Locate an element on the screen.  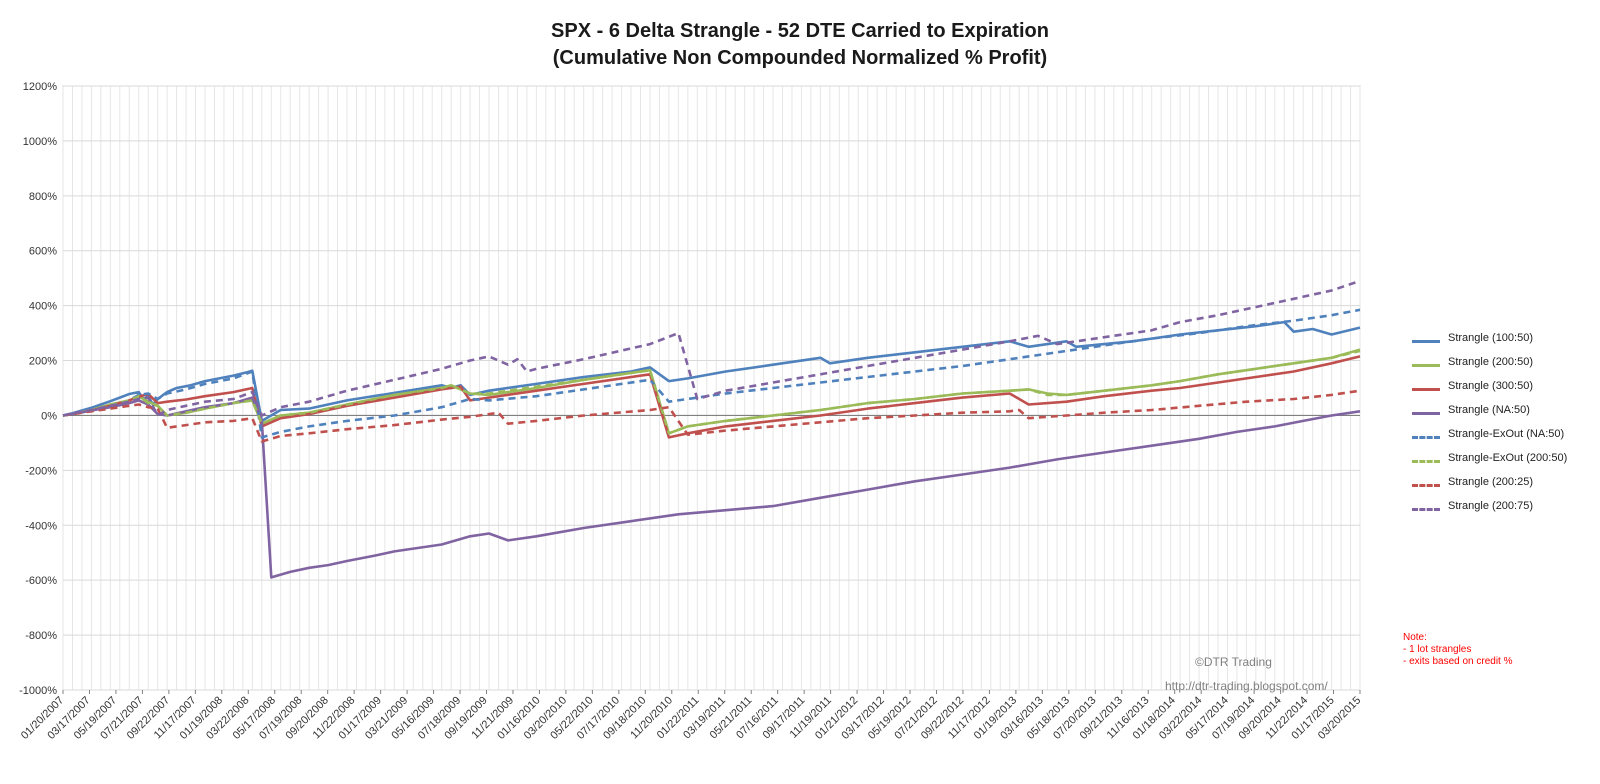
y-tick-label: 800% is located at coordinates (43, 197).